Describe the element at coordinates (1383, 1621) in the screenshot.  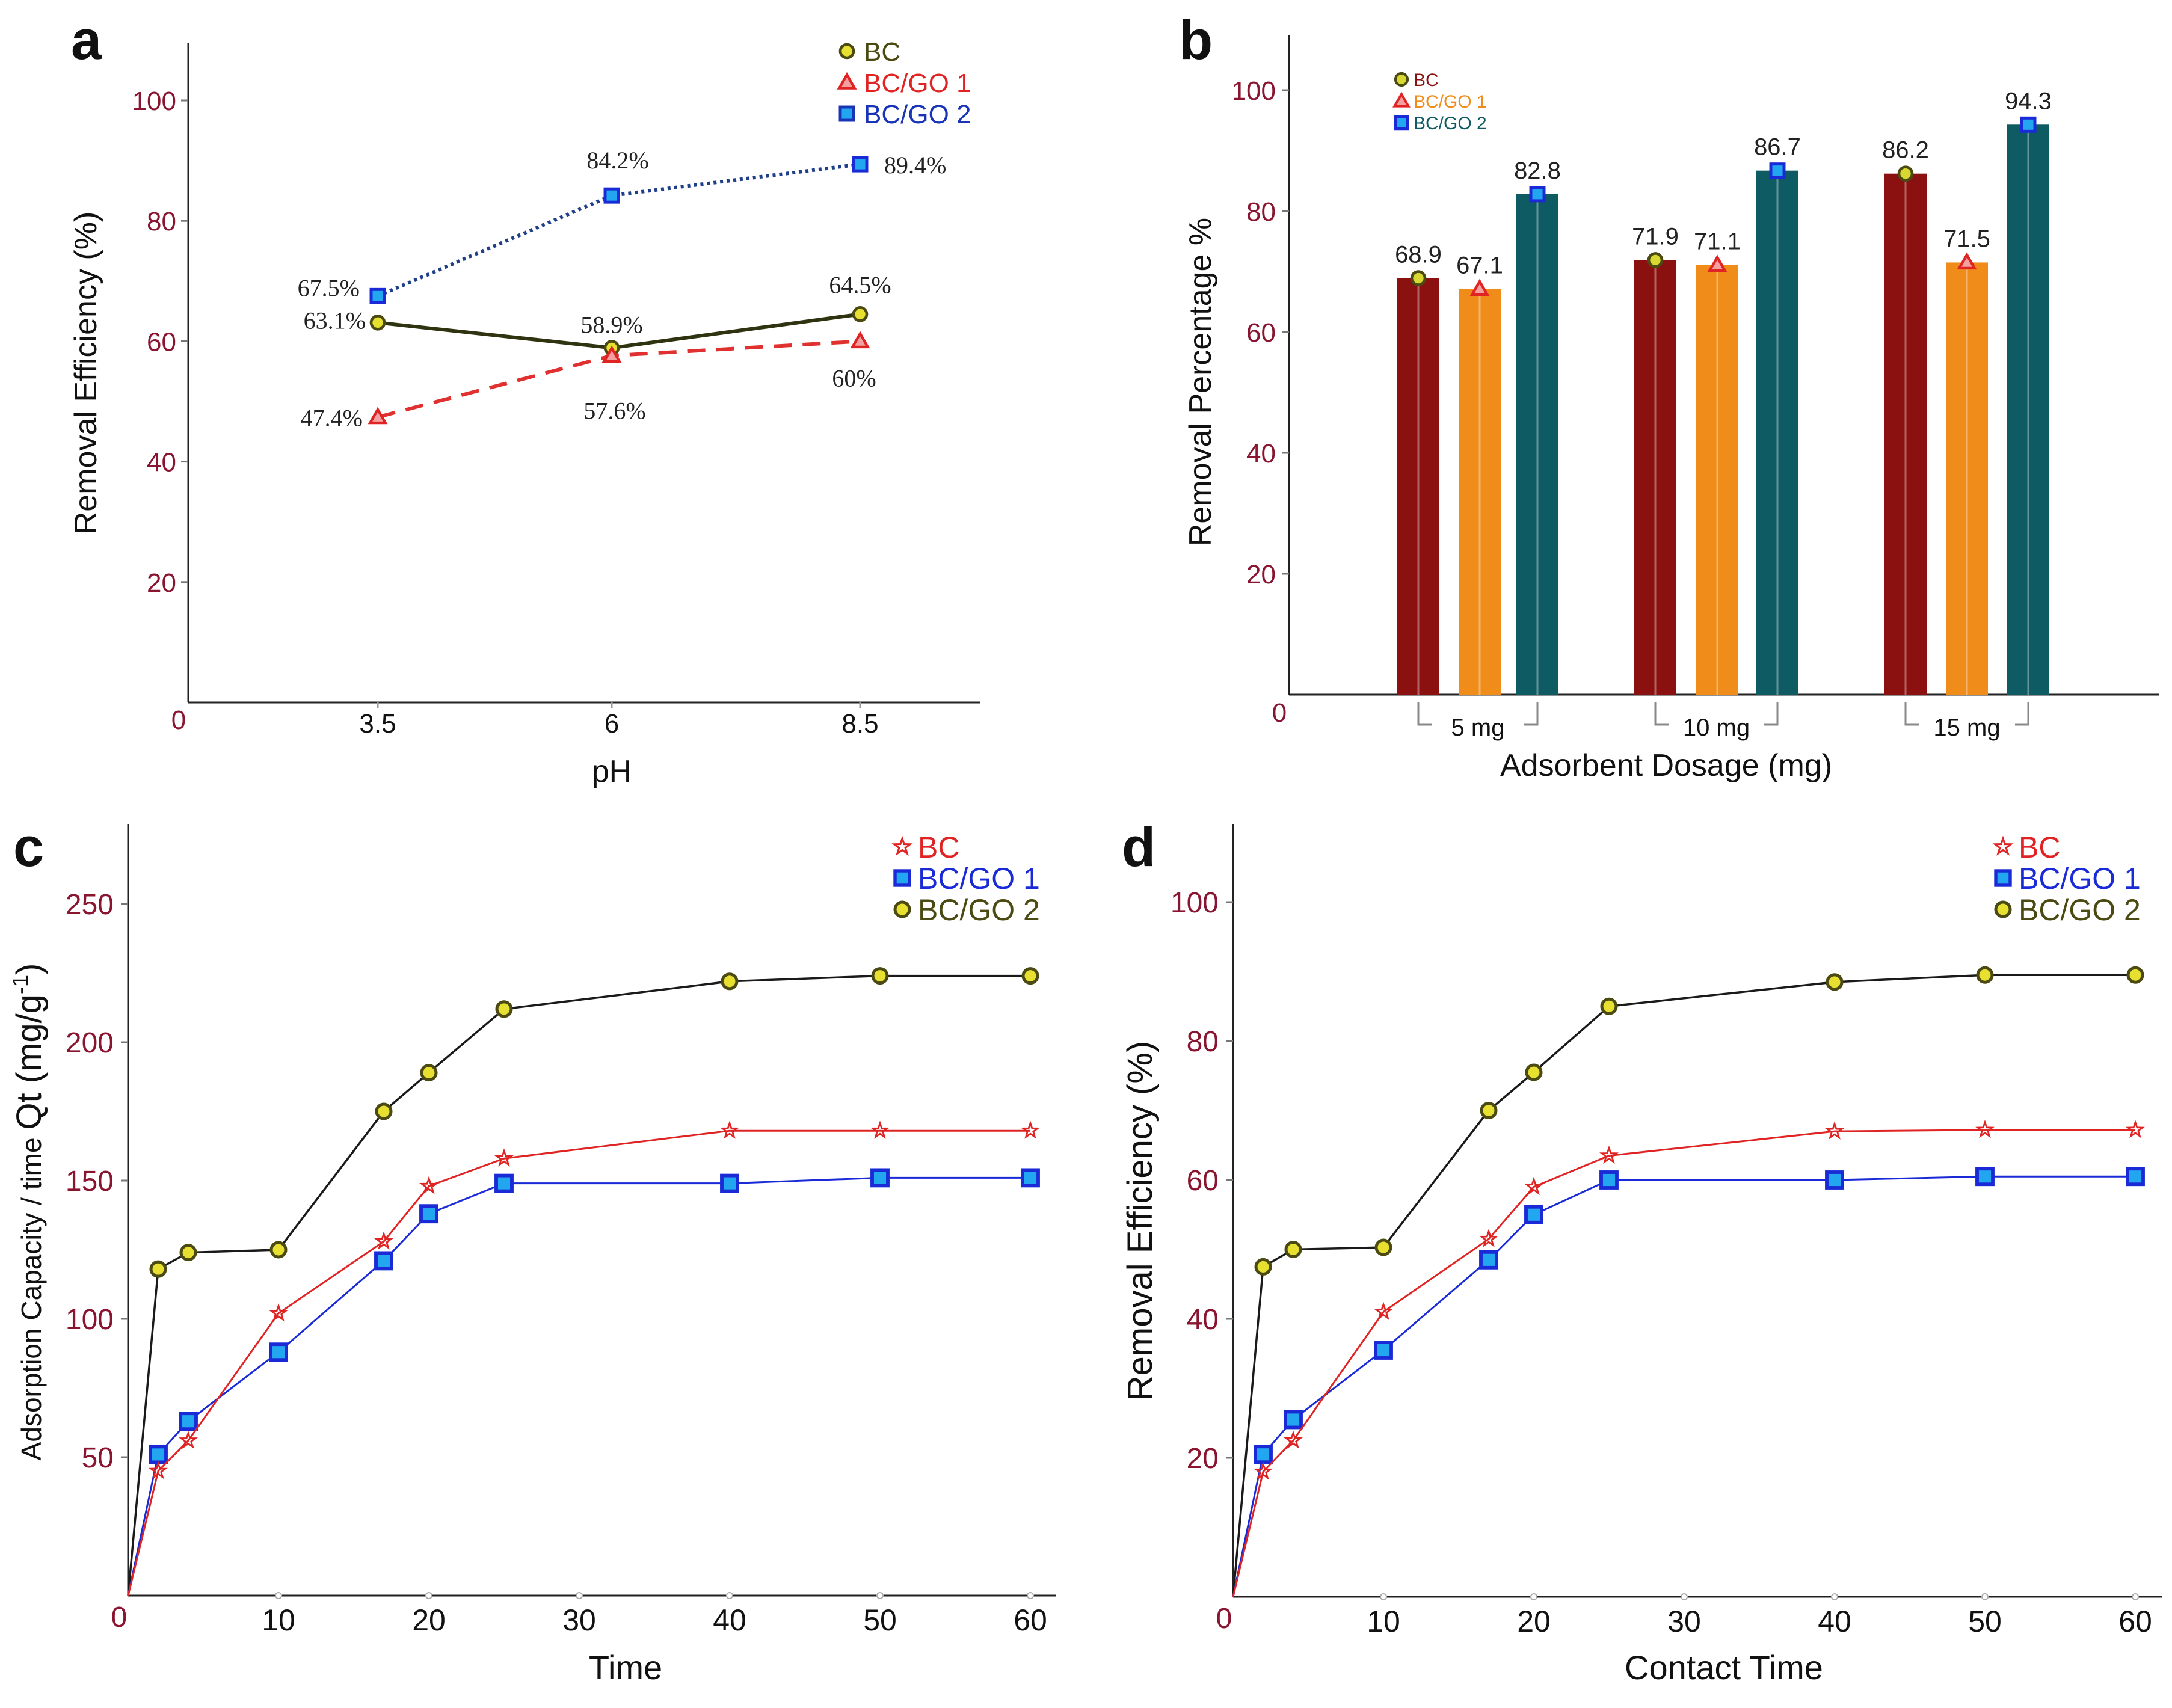
I see `x-tick-label: 10` at that location.